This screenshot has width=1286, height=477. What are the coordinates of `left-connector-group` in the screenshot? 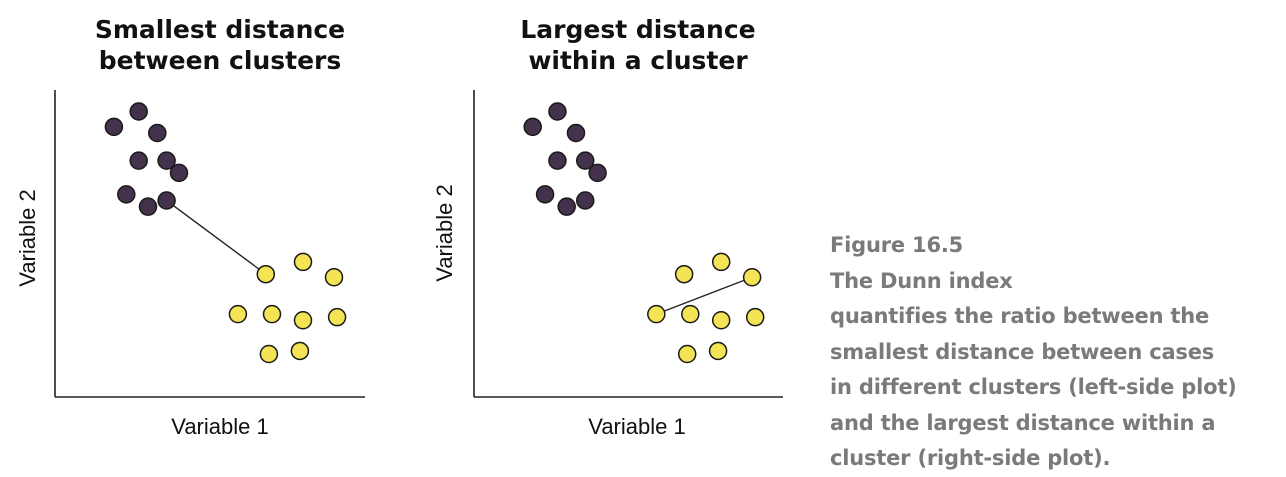 It's located at (216, 237).